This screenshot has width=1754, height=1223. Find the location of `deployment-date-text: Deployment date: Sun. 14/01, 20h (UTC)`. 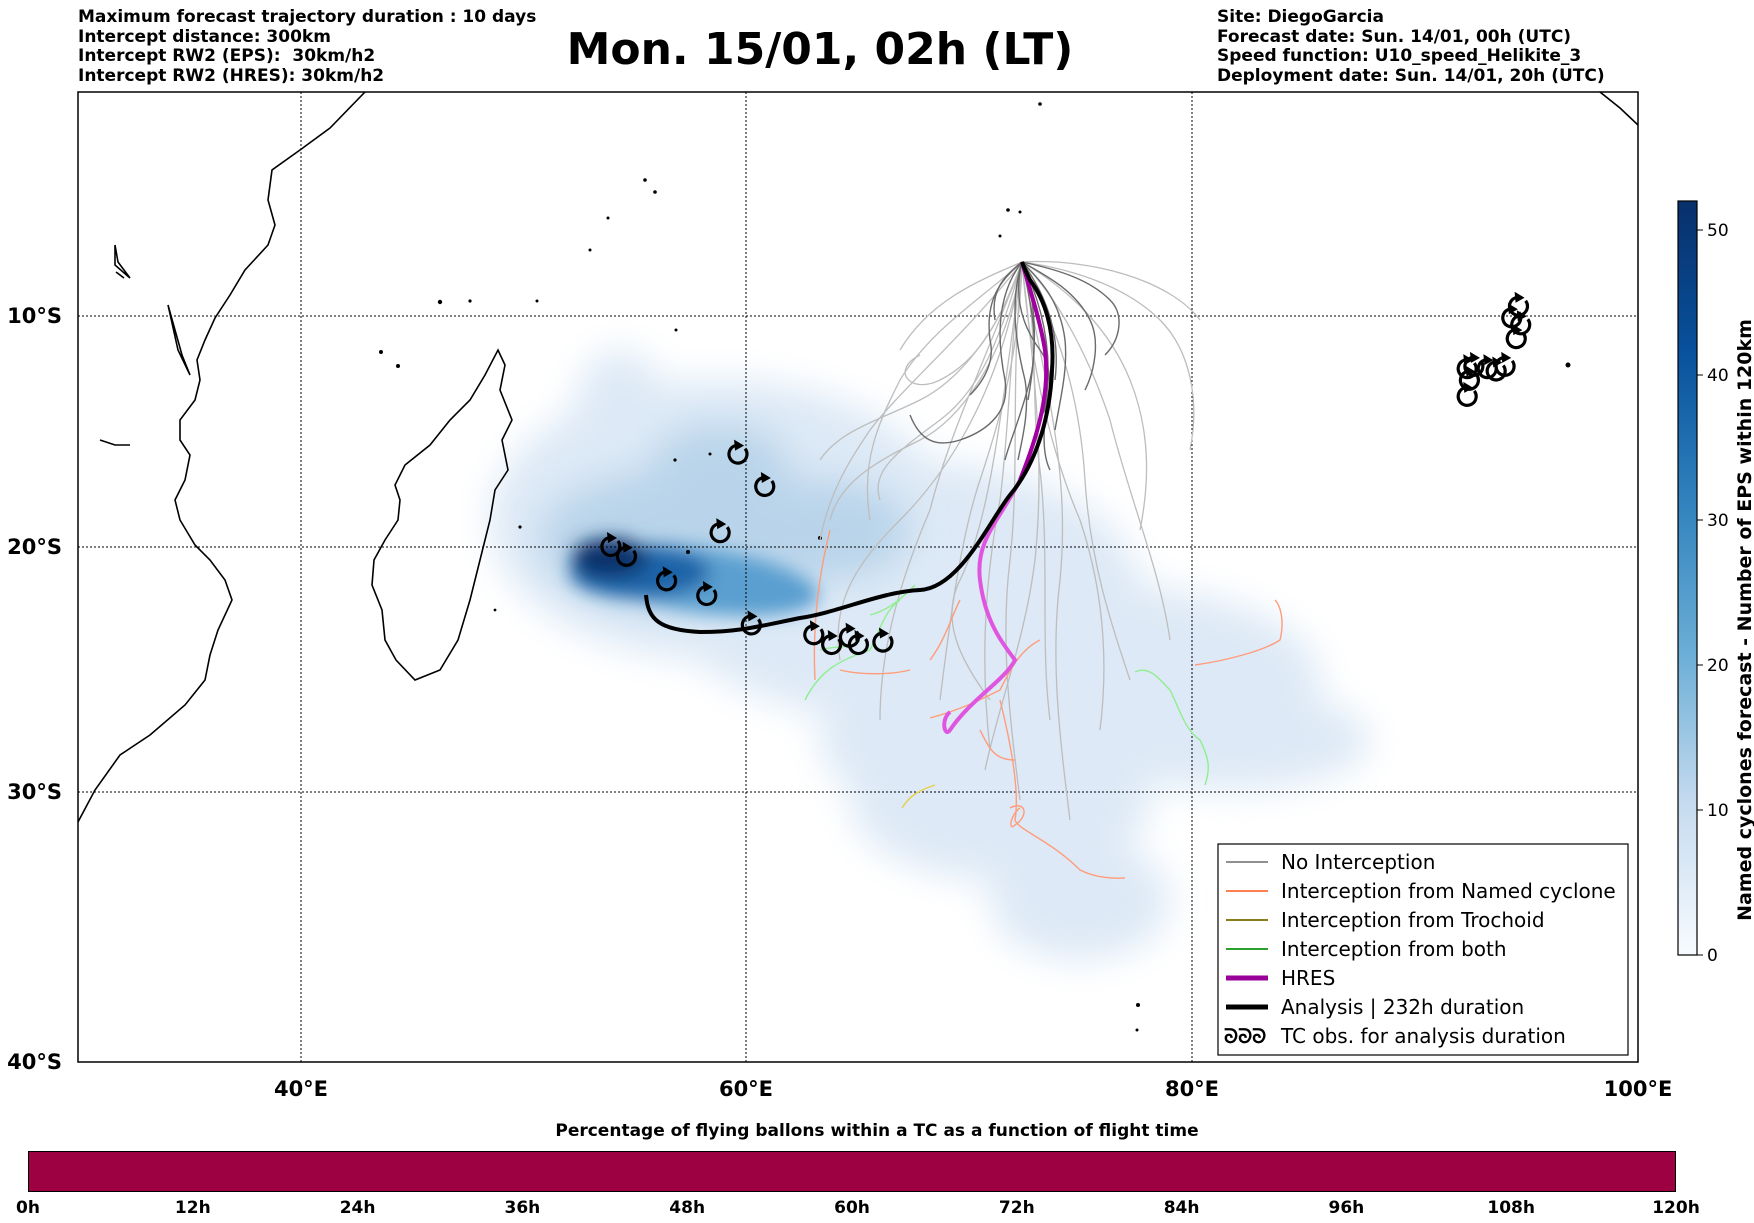

deployment-date-text: Deployment date: Sun. 14/01, 20h (UTC) is located at coordinates (1411, 75).